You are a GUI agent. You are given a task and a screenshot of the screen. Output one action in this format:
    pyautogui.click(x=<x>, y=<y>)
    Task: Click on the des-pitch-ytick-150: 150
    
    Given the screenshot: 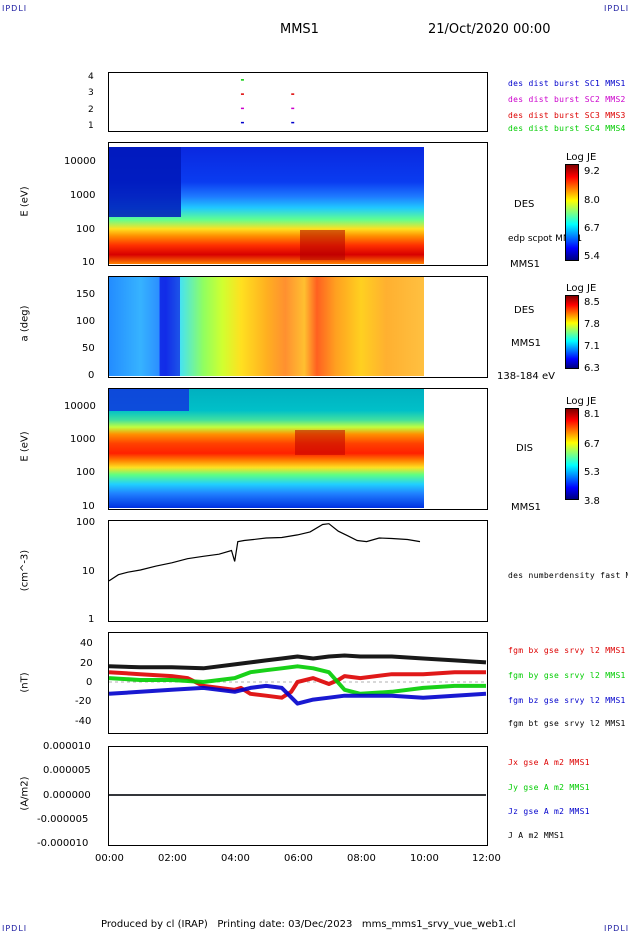 What is the action you would take?
    pyautogui.click(x=86, y=294)
    